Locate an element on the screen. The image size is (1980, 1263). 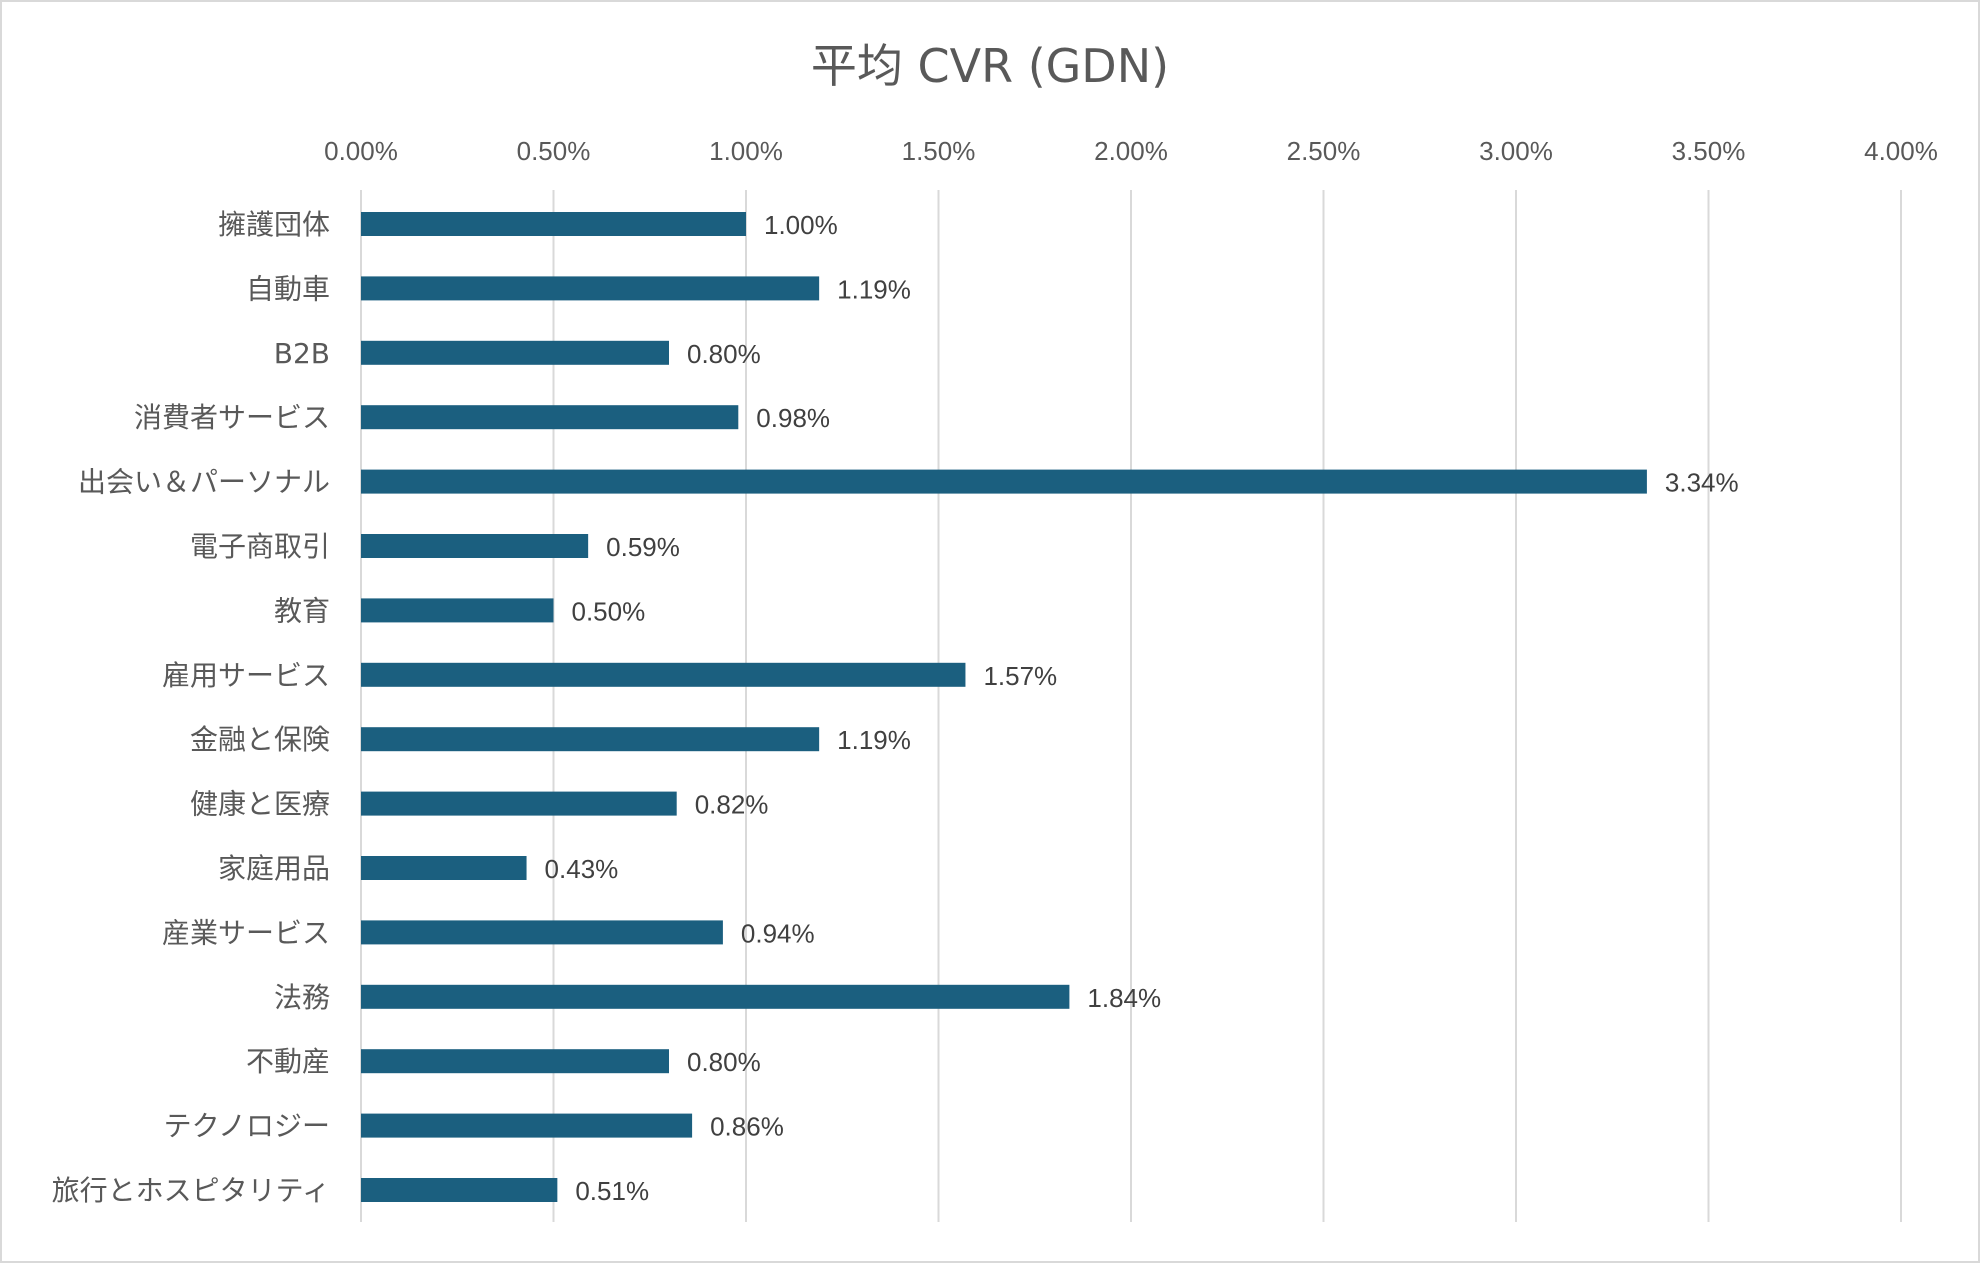
category-label: 法務 is located at coordinates (302, 997).